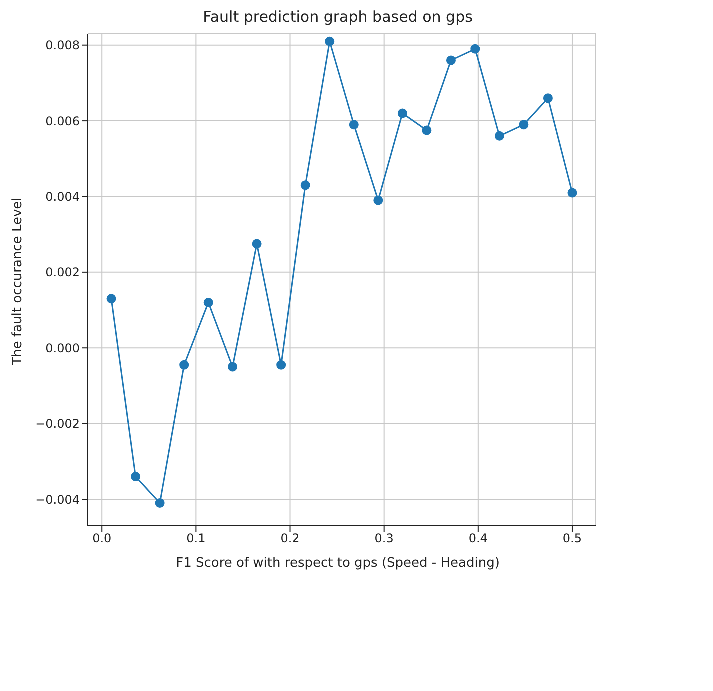 The image size is (713, 691). I want to click on y-tick-label: 0.008, so click(63, 45).